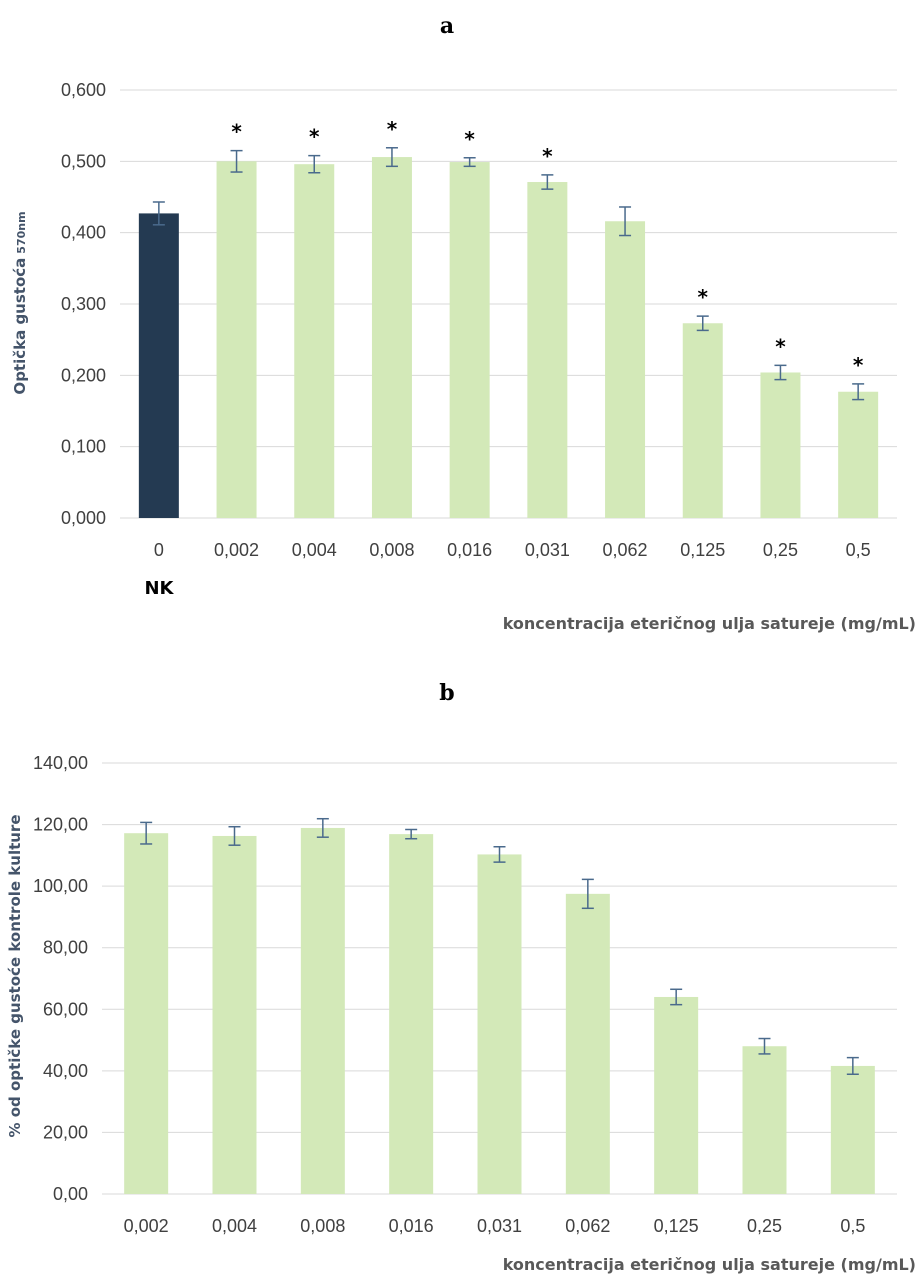 The image size is (919, 1279). Describe the element at coordinates (858, 550) in the screenshot. I see `panel-a-x-tick-label: 0,5` at that location.